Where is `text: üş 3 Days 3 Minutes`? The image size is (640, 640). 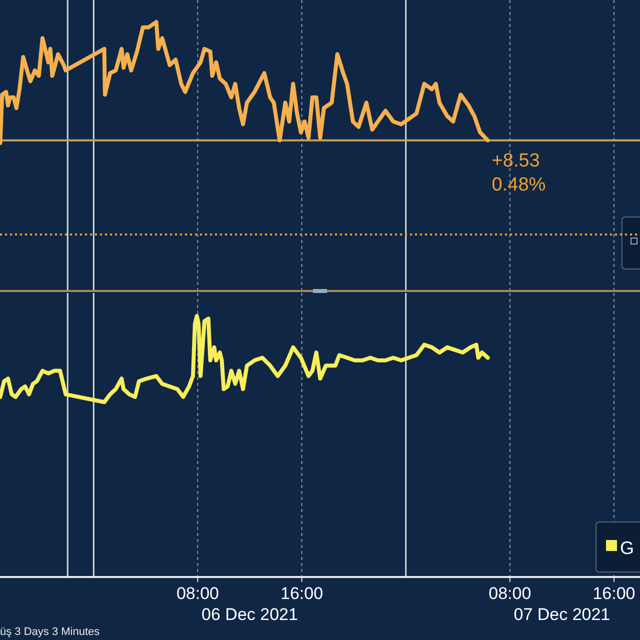
text: üş 3 Days 3 Minutes is located at coordinates (50, 632).